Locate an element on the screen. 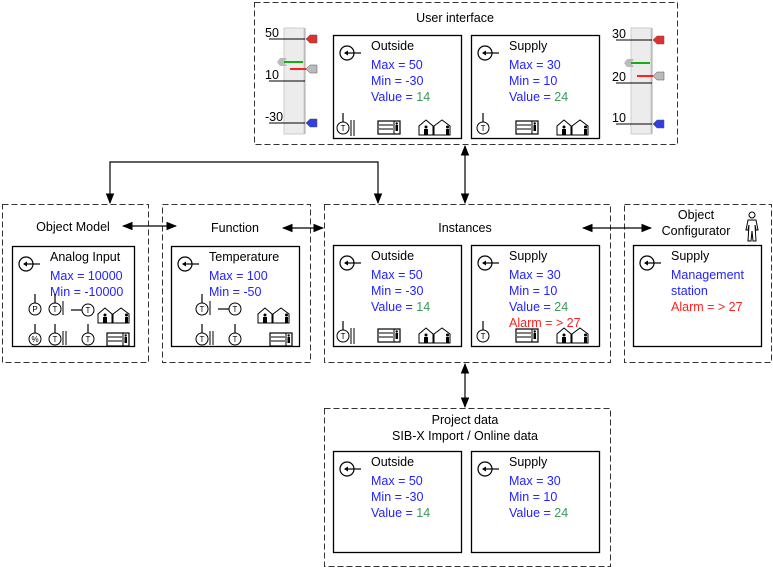 The height and width of the screenshot is (569, 773). card-proj-outside: Outside Max = 50 Min = -30 Value = 14 is located at coordinates (397, 502).